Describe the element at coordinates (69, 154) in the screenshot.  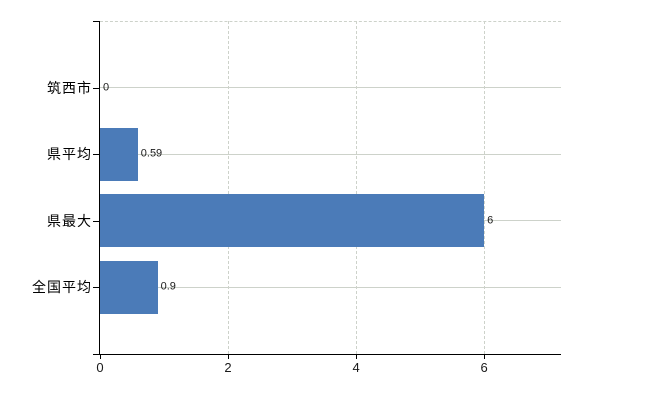
I see `category-label: 県平均` at that location.